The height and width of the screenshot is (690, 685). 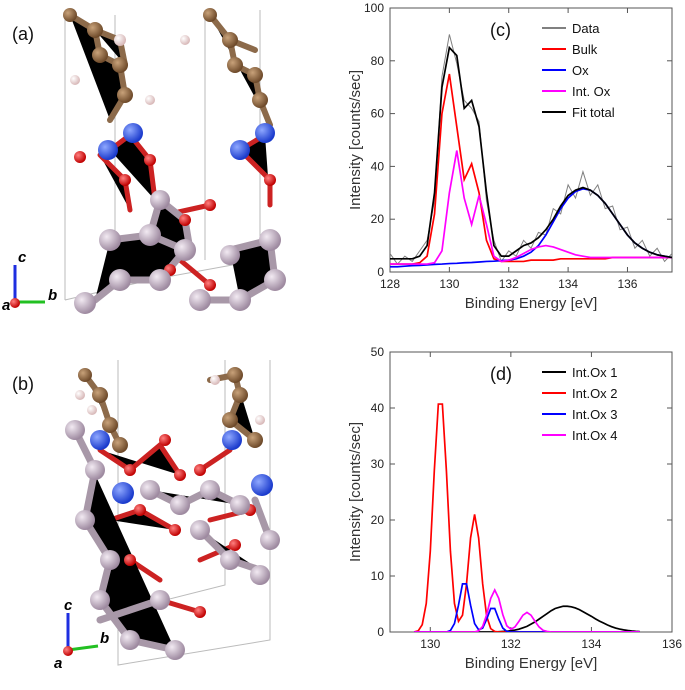 What do you see at coordinates (595, 393) in the screenshot?
I see `legend-label: Int.Ox 2` at bounding box center [595, 393].